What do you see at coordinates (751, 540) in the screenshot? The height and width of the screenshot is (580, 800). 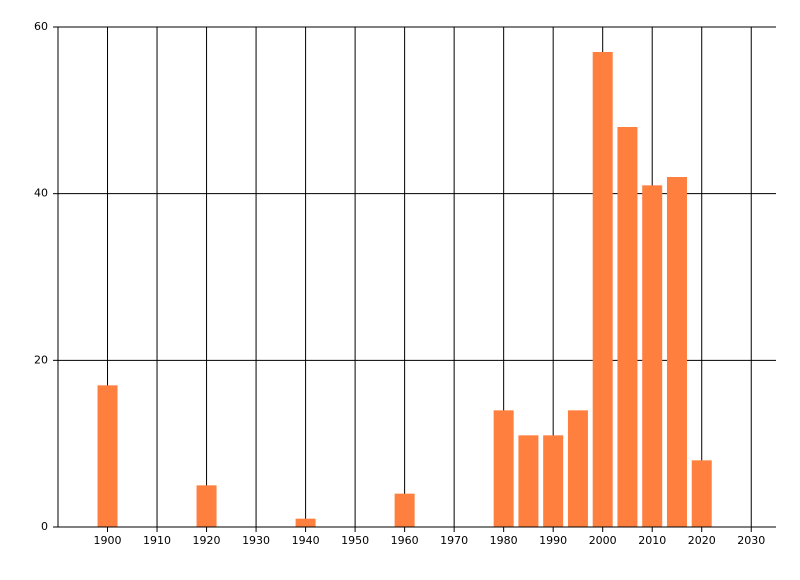 I see `x-tick-label: 2030` at bounding box center [751, 540].